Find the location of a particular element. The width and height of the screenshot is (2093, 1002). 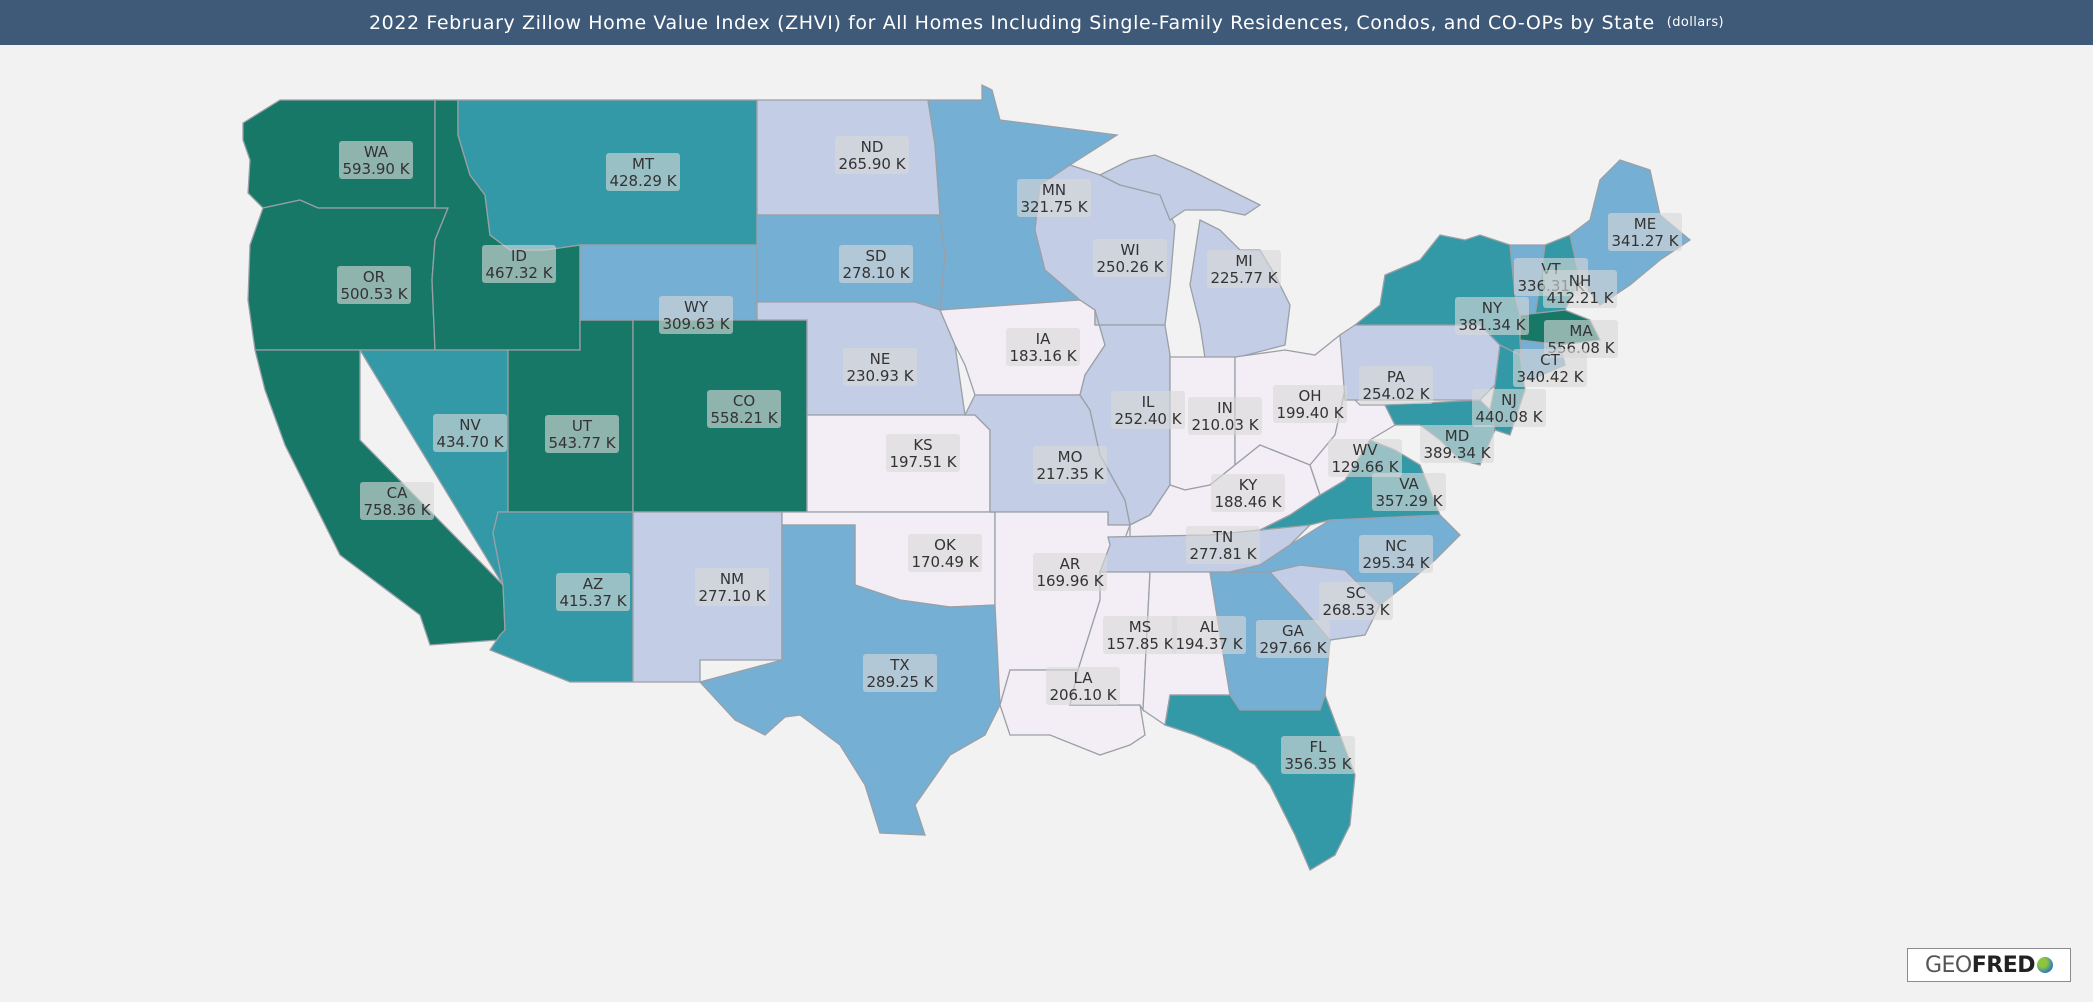

state-value: 428.29 K is located at coordinates (643, 181).